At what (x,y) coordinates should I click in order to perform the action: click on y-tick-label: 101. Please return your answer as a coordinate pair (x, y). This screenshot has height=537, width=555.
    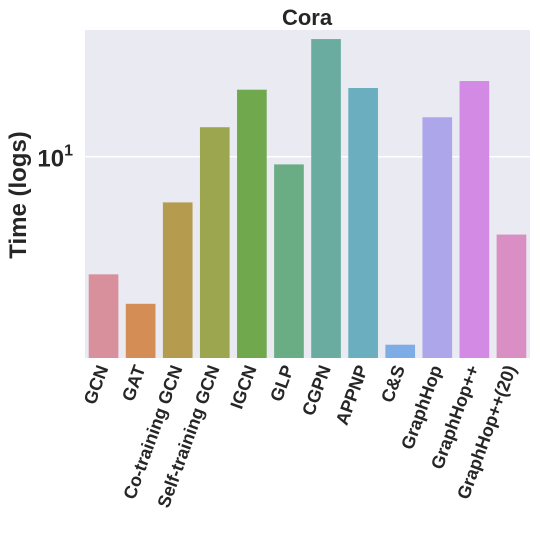
    Looking at the image, I should click on (55, 158).